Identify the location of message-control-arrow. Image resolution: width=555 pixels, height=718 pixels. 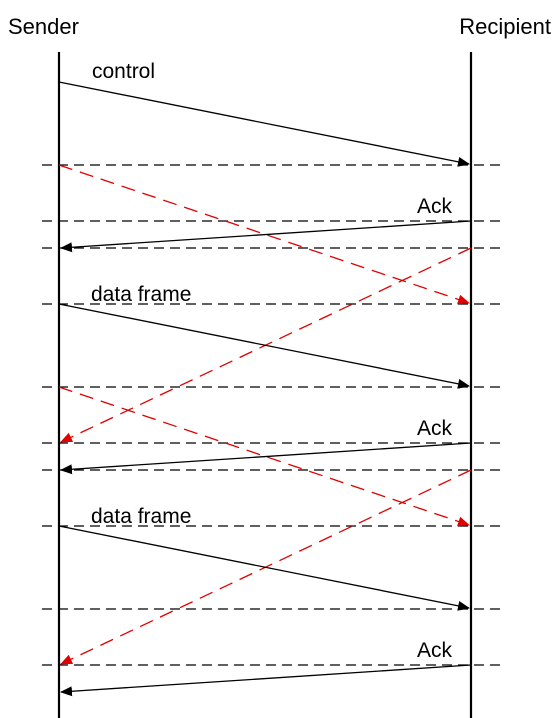
(264, 124).